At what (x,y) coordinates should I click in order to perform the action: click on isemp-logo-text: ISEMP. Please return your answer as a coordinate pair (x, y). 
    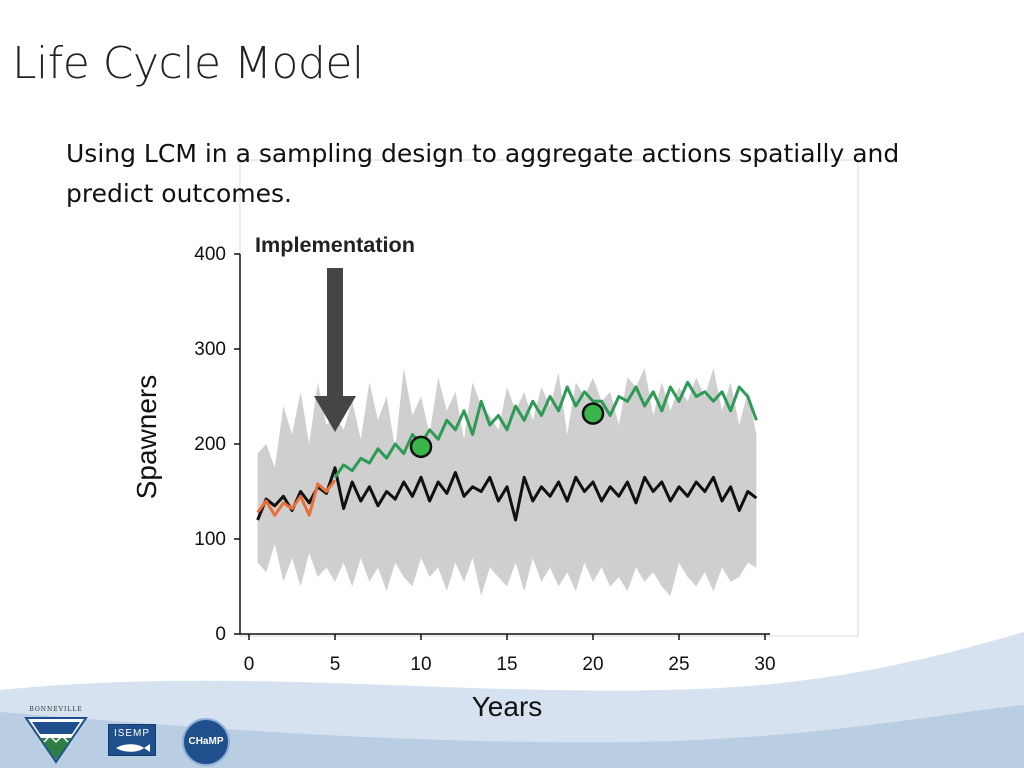
    Looking at the image, I should click on (132, 733).